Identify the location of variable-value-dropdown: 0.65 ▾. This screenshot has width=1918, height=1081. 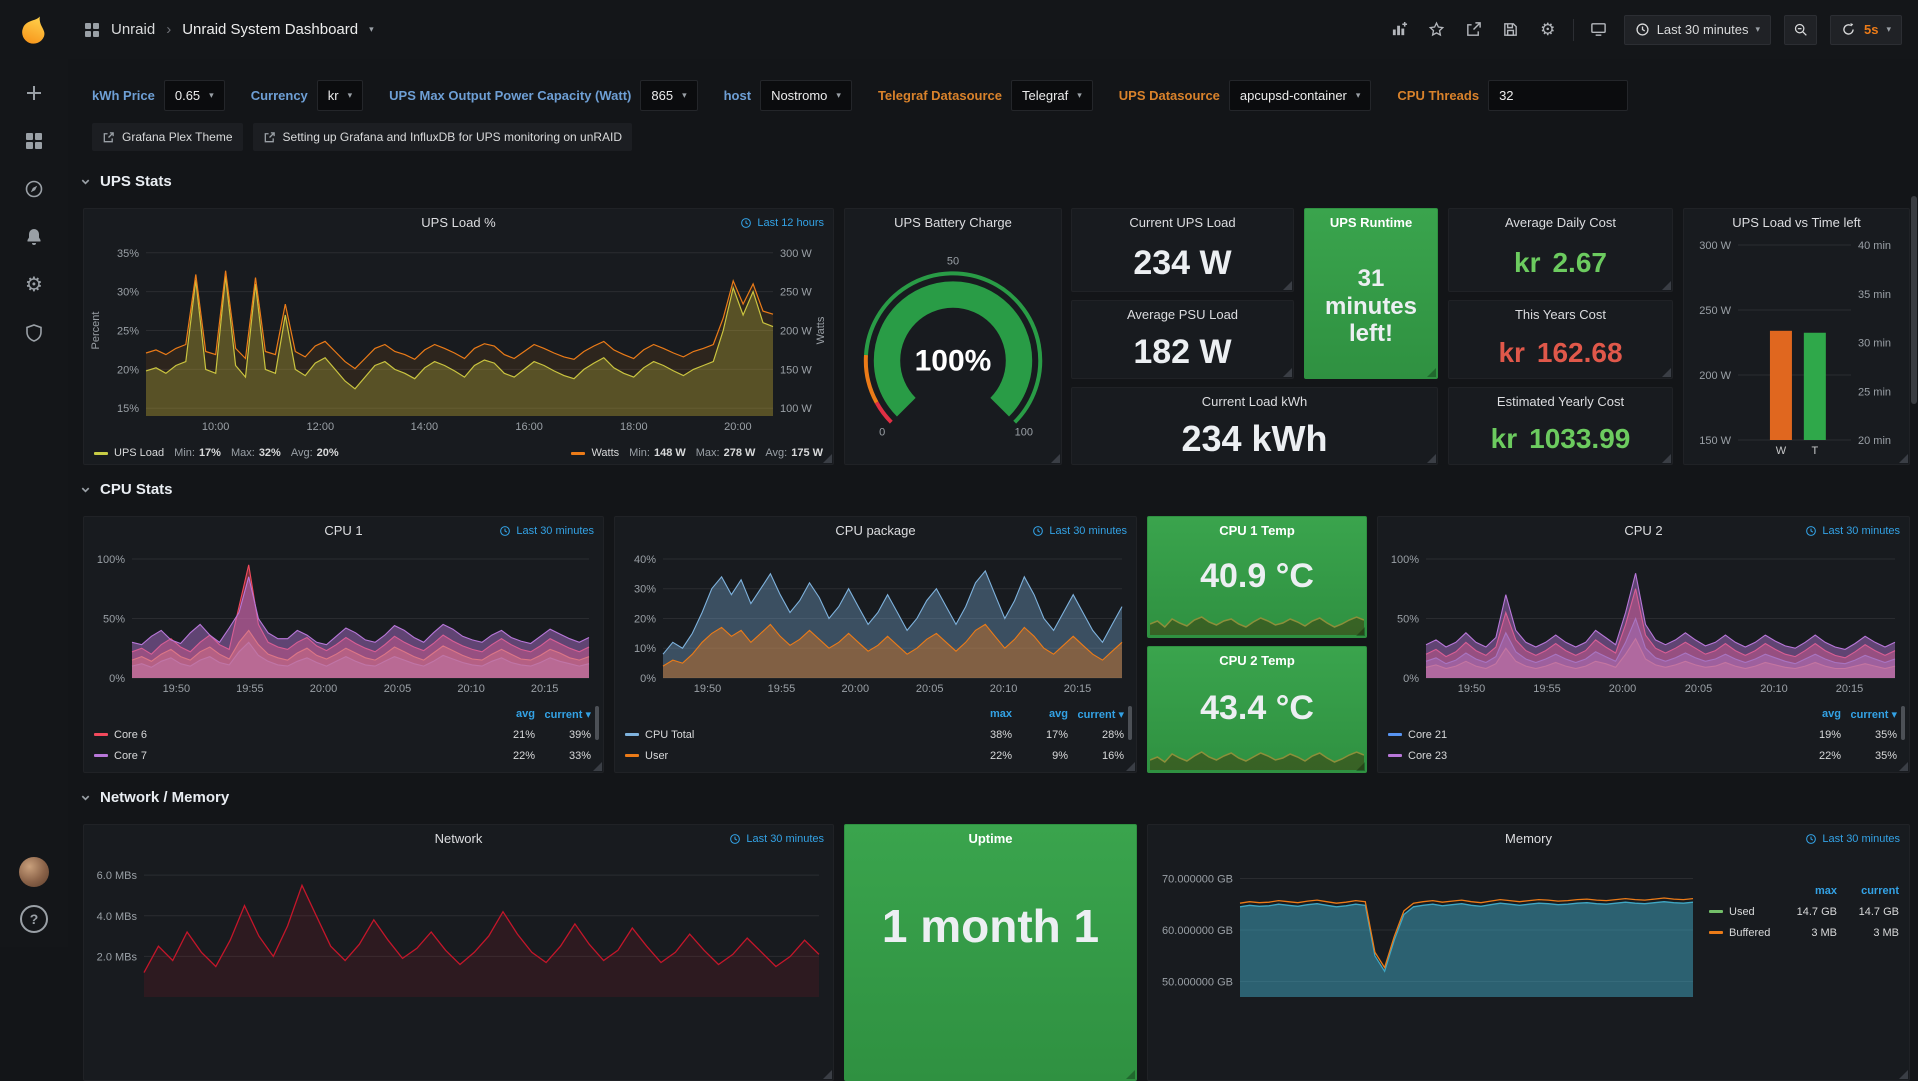
(194, 95).